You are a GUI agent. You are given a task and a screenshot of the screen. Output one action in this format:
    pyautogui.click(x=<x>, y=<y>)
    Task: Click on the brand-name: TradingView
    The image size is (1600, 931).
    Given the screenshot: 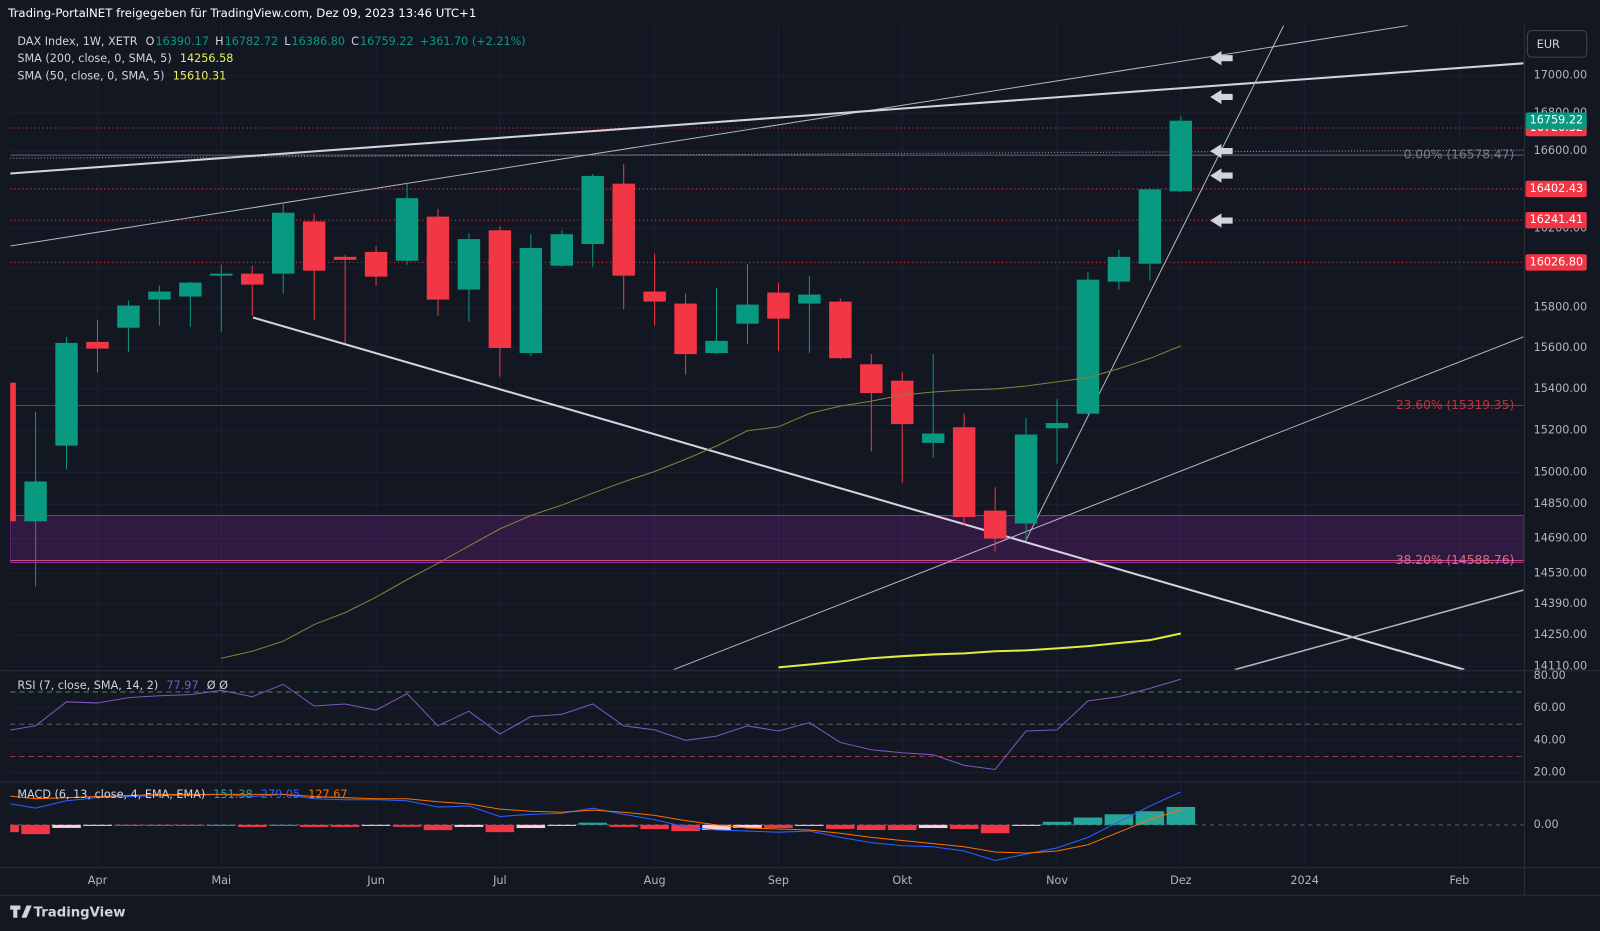 What is the action you would take?
    pyautogui.click(x=80, y=913)
    